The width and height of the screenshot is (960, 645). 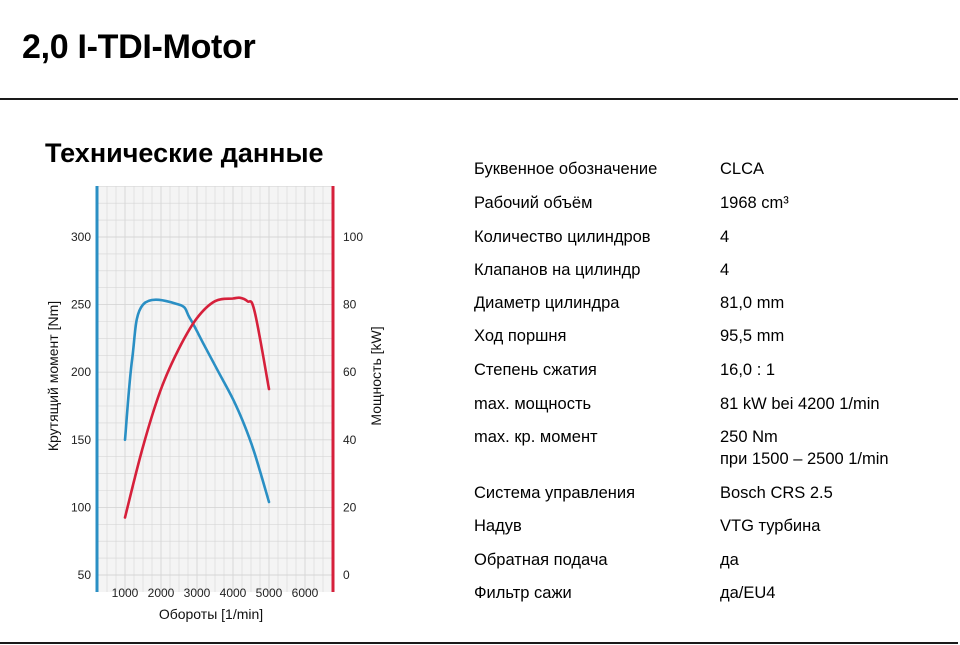 What do you see at coordinates (523, 593) in the screenshot?
I see `spec-label: Фильтр сажи` at bounding box center [523, 593].